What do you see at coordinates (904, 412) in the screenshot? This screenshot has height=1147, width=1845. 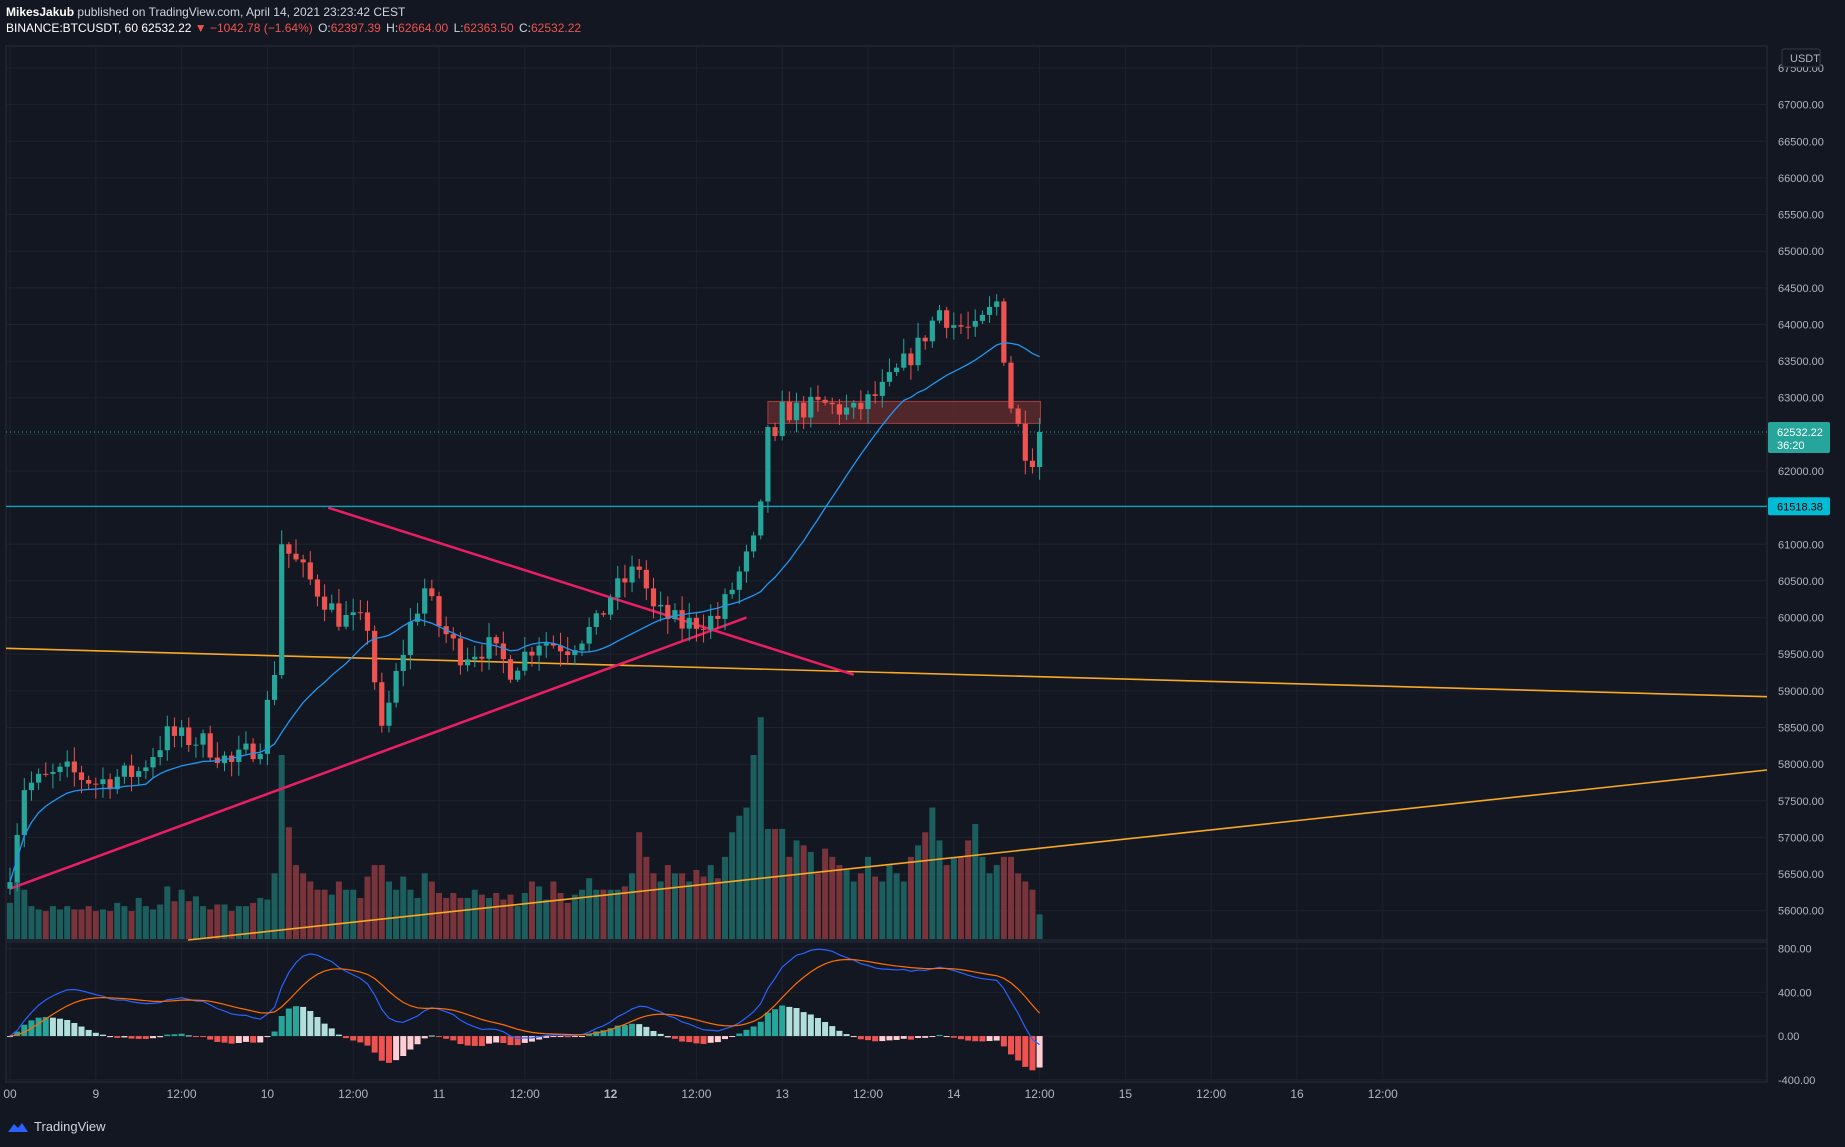 I see `resistance-zone` at bounding box center [904, 412].